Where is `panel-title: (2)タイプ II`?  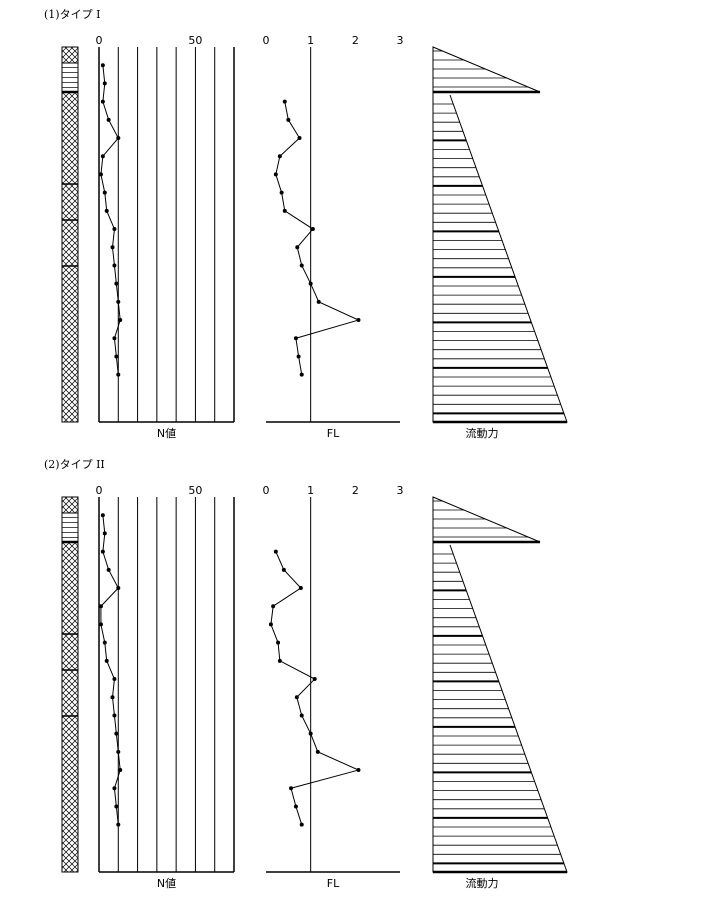
panel-title: (2)タイプ II is located at coordinates (74, 464).